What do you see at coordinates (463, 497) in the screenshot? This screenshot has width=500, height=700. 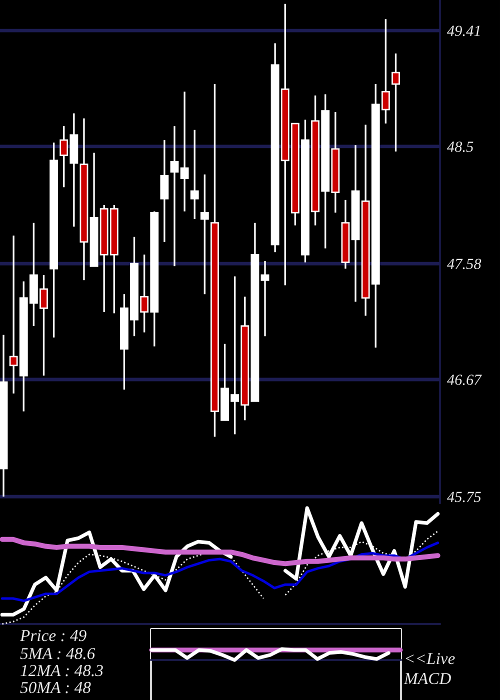 I see `y-tick-label: 45.75` at bounding box center [463, 497].